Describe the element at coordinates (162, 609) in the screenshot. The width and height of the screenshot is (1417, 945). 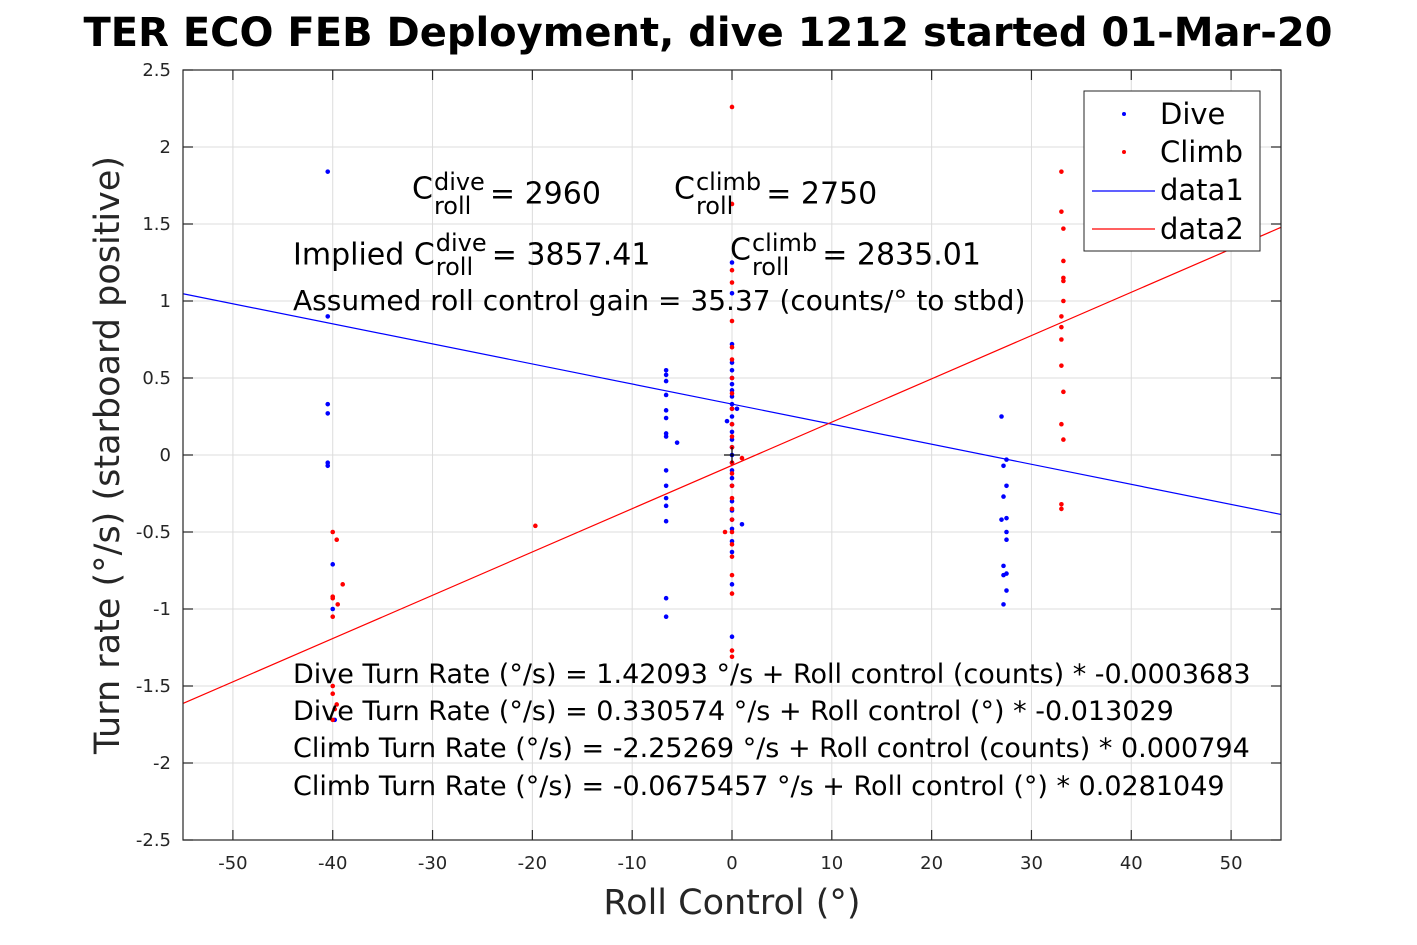
I see `y-tick-label: -1` at that location.